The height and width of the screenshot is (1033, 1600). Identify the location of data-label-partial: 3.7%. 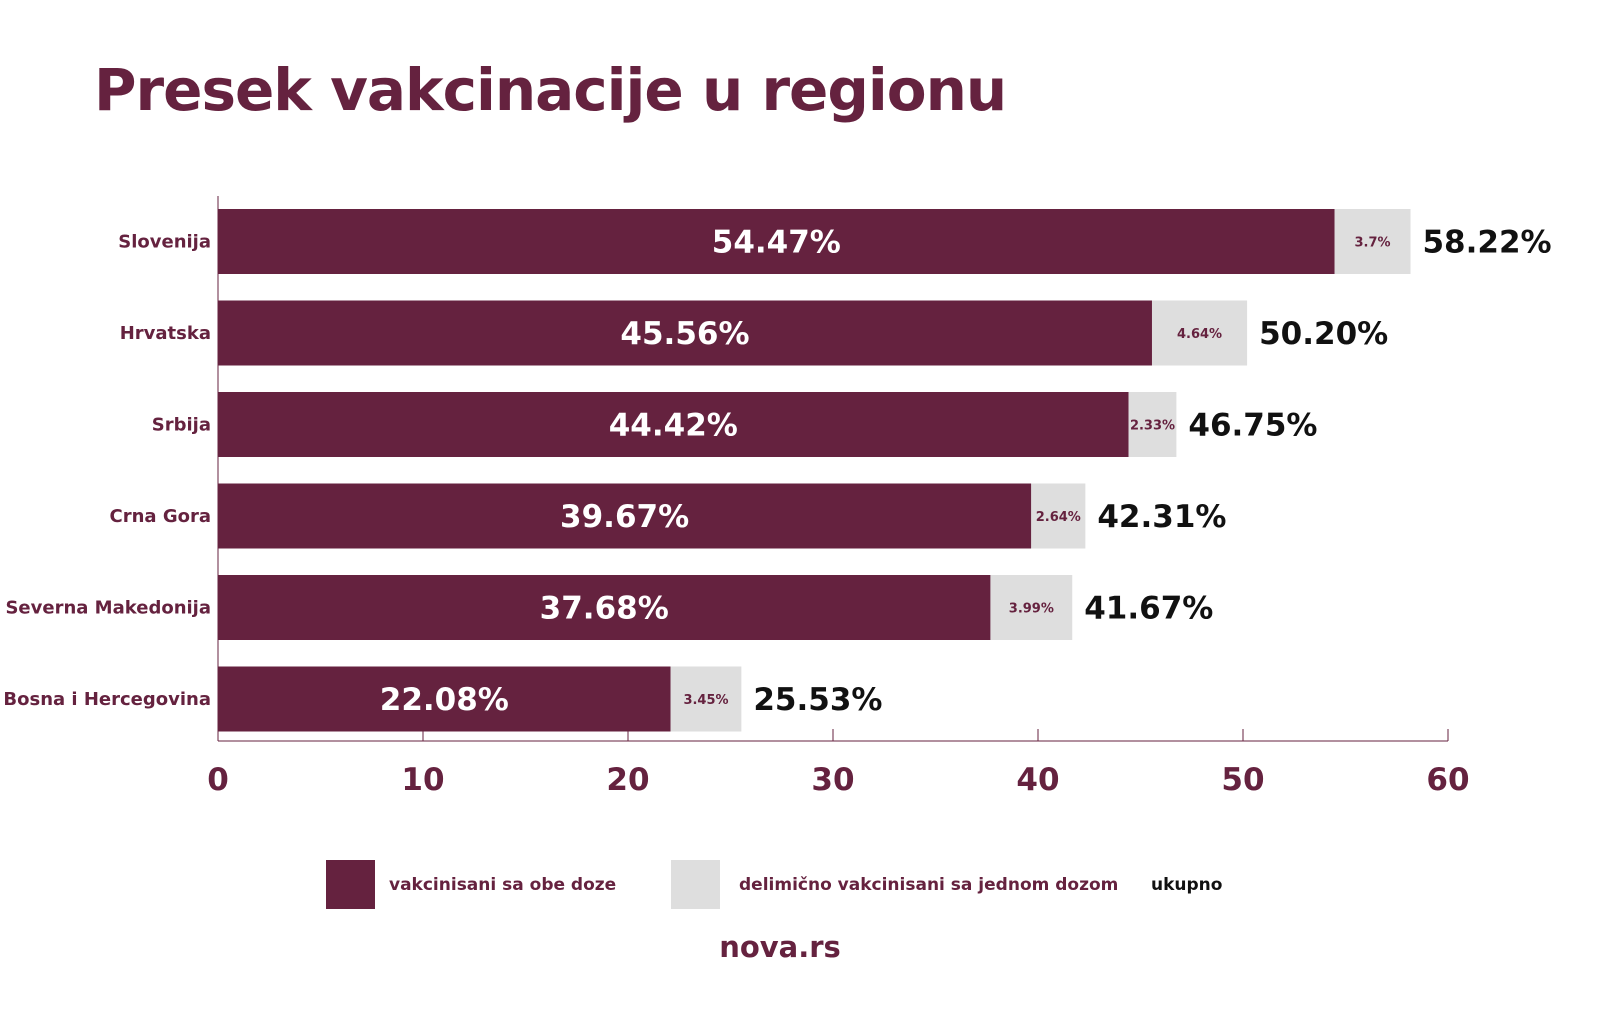
(1373, 243).